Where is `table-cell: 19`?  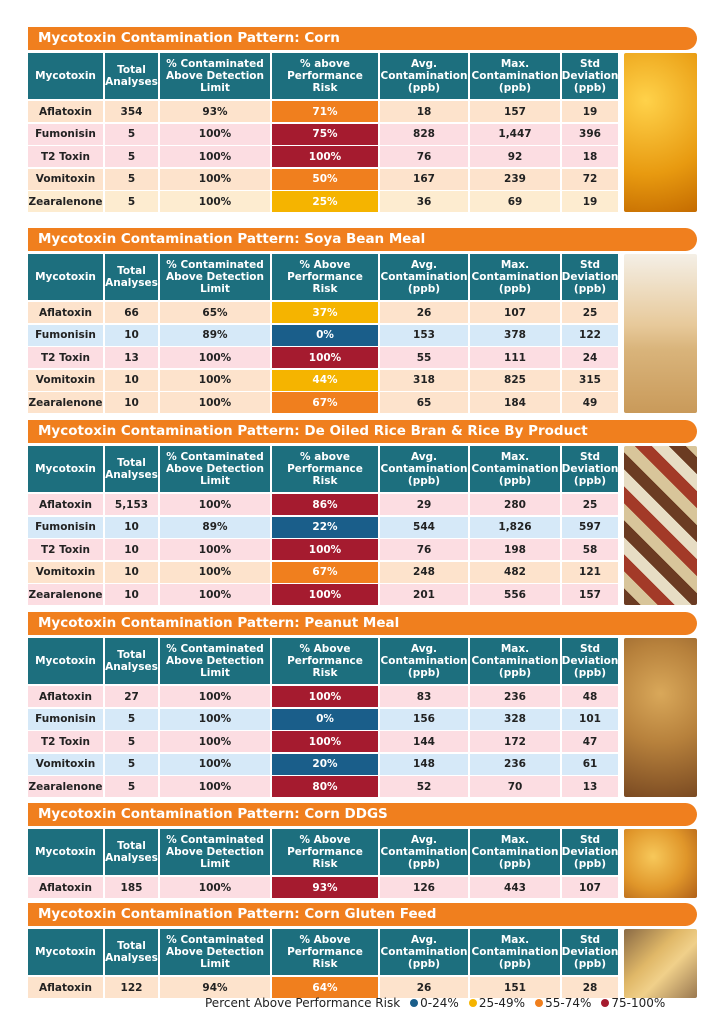
table-cell: 19 is located at coordinates (590, 202).